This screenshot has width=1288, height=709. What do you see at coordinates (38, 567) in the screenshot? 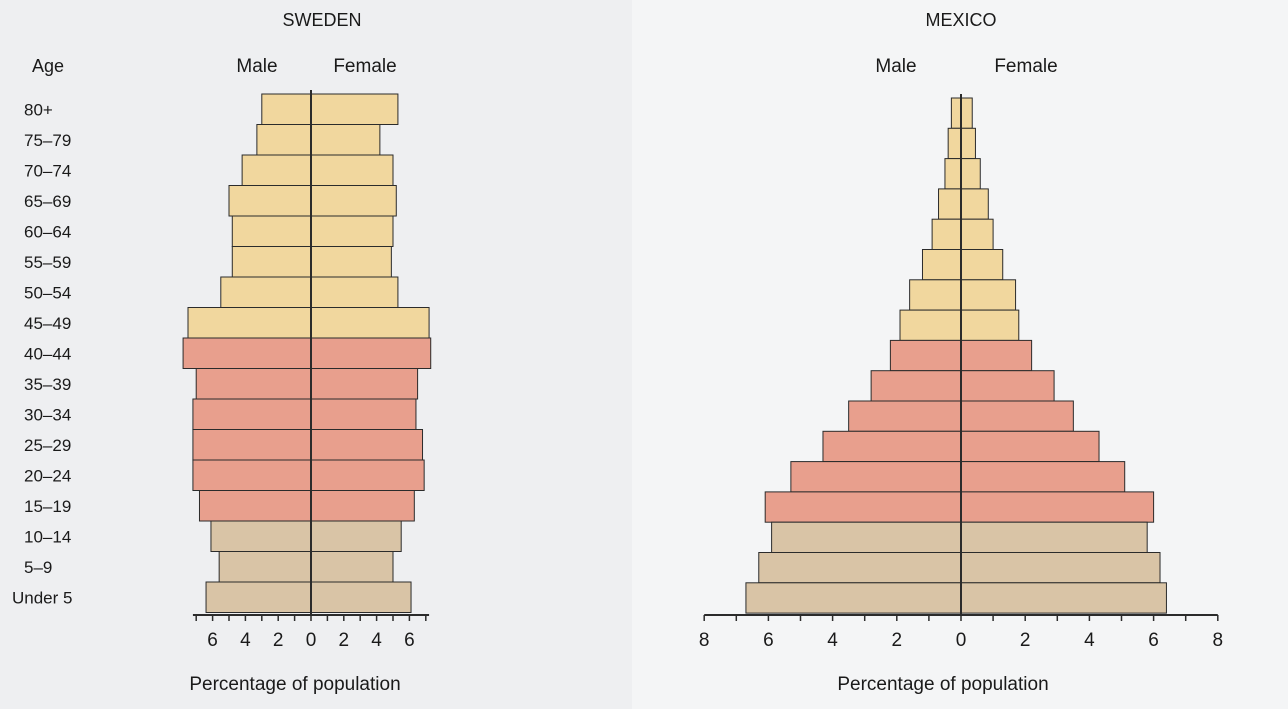
I see `age-category-label: 5–9` at bounding box center [38, 567].